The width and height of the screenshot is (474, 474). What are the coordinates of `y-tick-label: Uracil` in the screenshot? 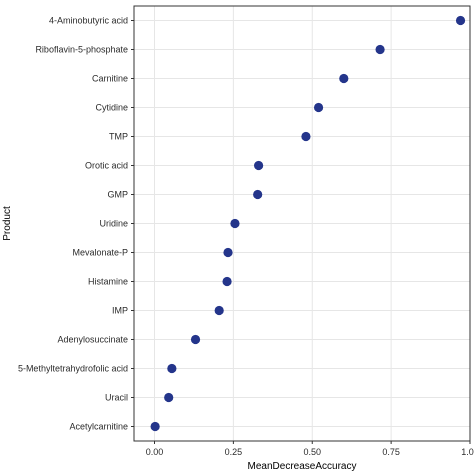 It's located at (116, 398).